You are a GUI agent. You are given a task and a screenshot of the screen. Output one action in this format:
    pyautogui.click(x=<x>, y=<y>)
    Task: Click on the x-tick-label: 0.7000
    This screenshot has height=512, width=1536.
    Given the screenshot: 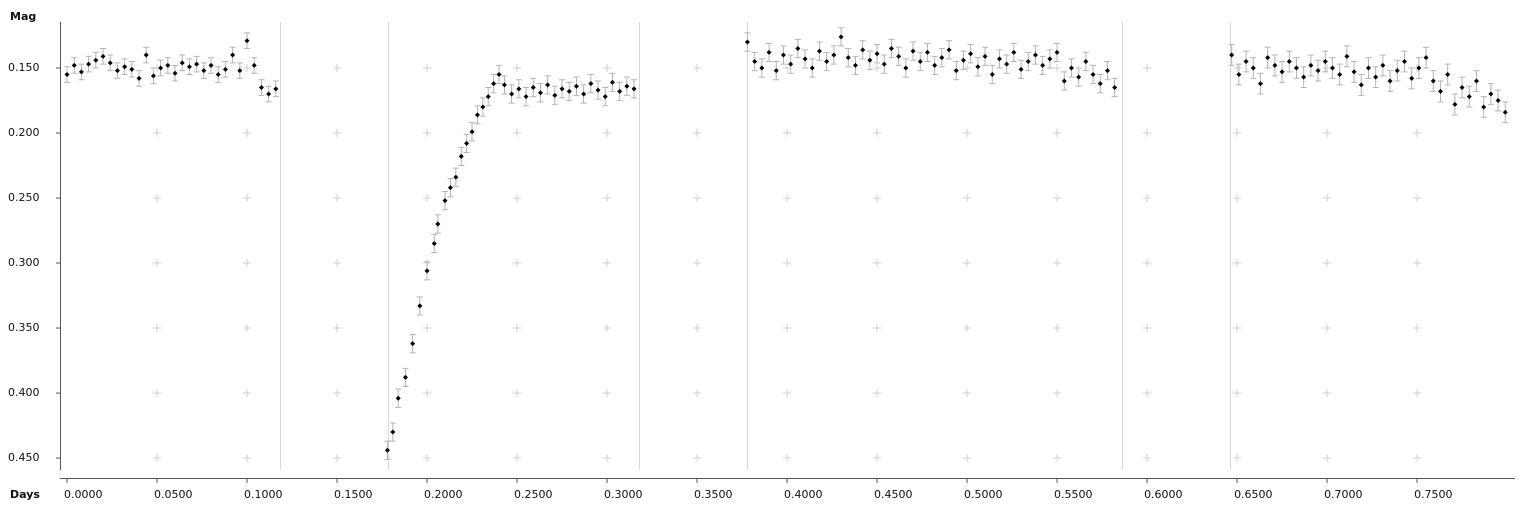 What is the action you would take?
    pyautogui.click(x=1343, y=494)
    